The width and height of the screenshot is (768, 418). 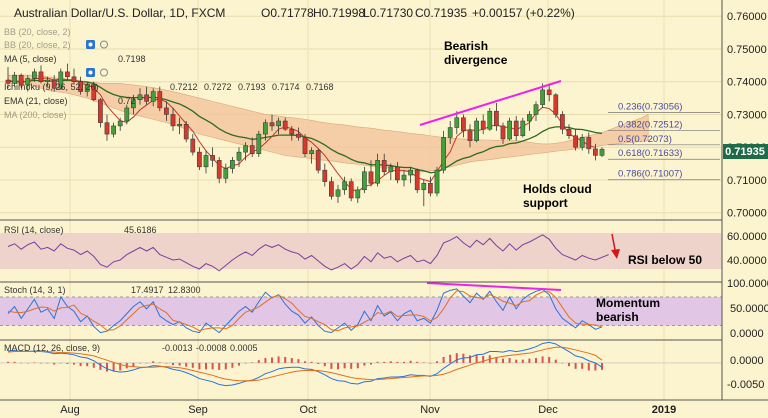 I want to click on ma200-legend: MA (200, close), so click(x=35, y=115).